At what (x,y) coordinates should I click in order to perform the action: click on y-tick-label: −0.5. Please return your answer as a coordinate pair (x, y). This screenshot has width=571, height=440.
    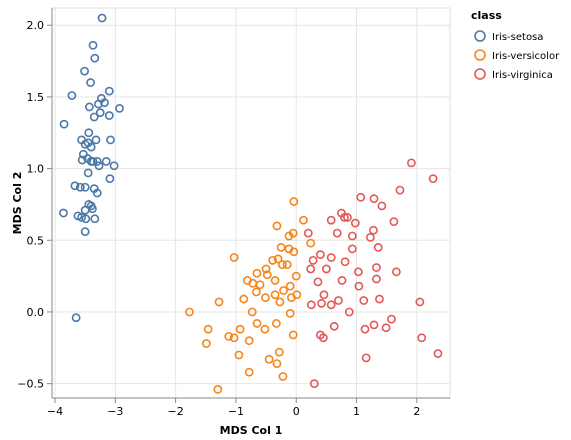
    Looking at the image, I should click on (30, 384).